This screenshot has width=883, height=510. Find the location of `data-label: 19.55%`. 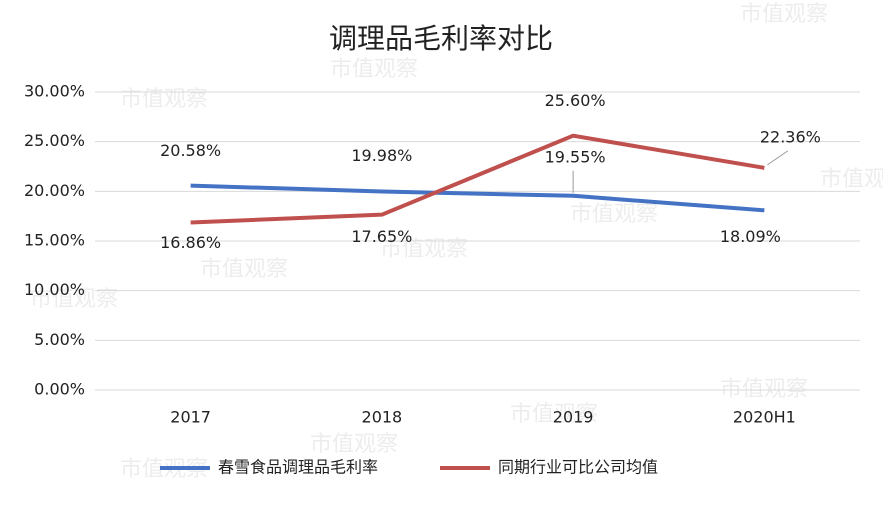

data-label: 19.55% is located at coordinates (575, 156).